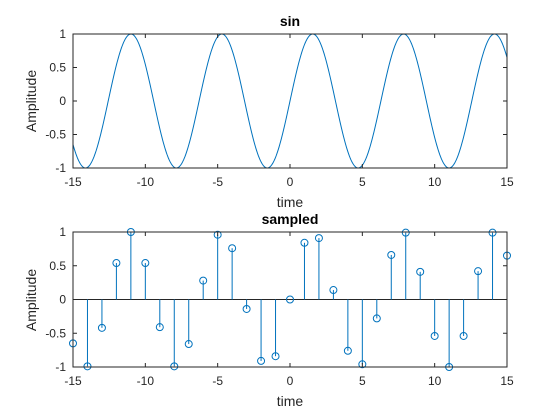  Describe the element at coordinates (290, 219) in the screenshot. I see `chart-title: sampled` at that location.